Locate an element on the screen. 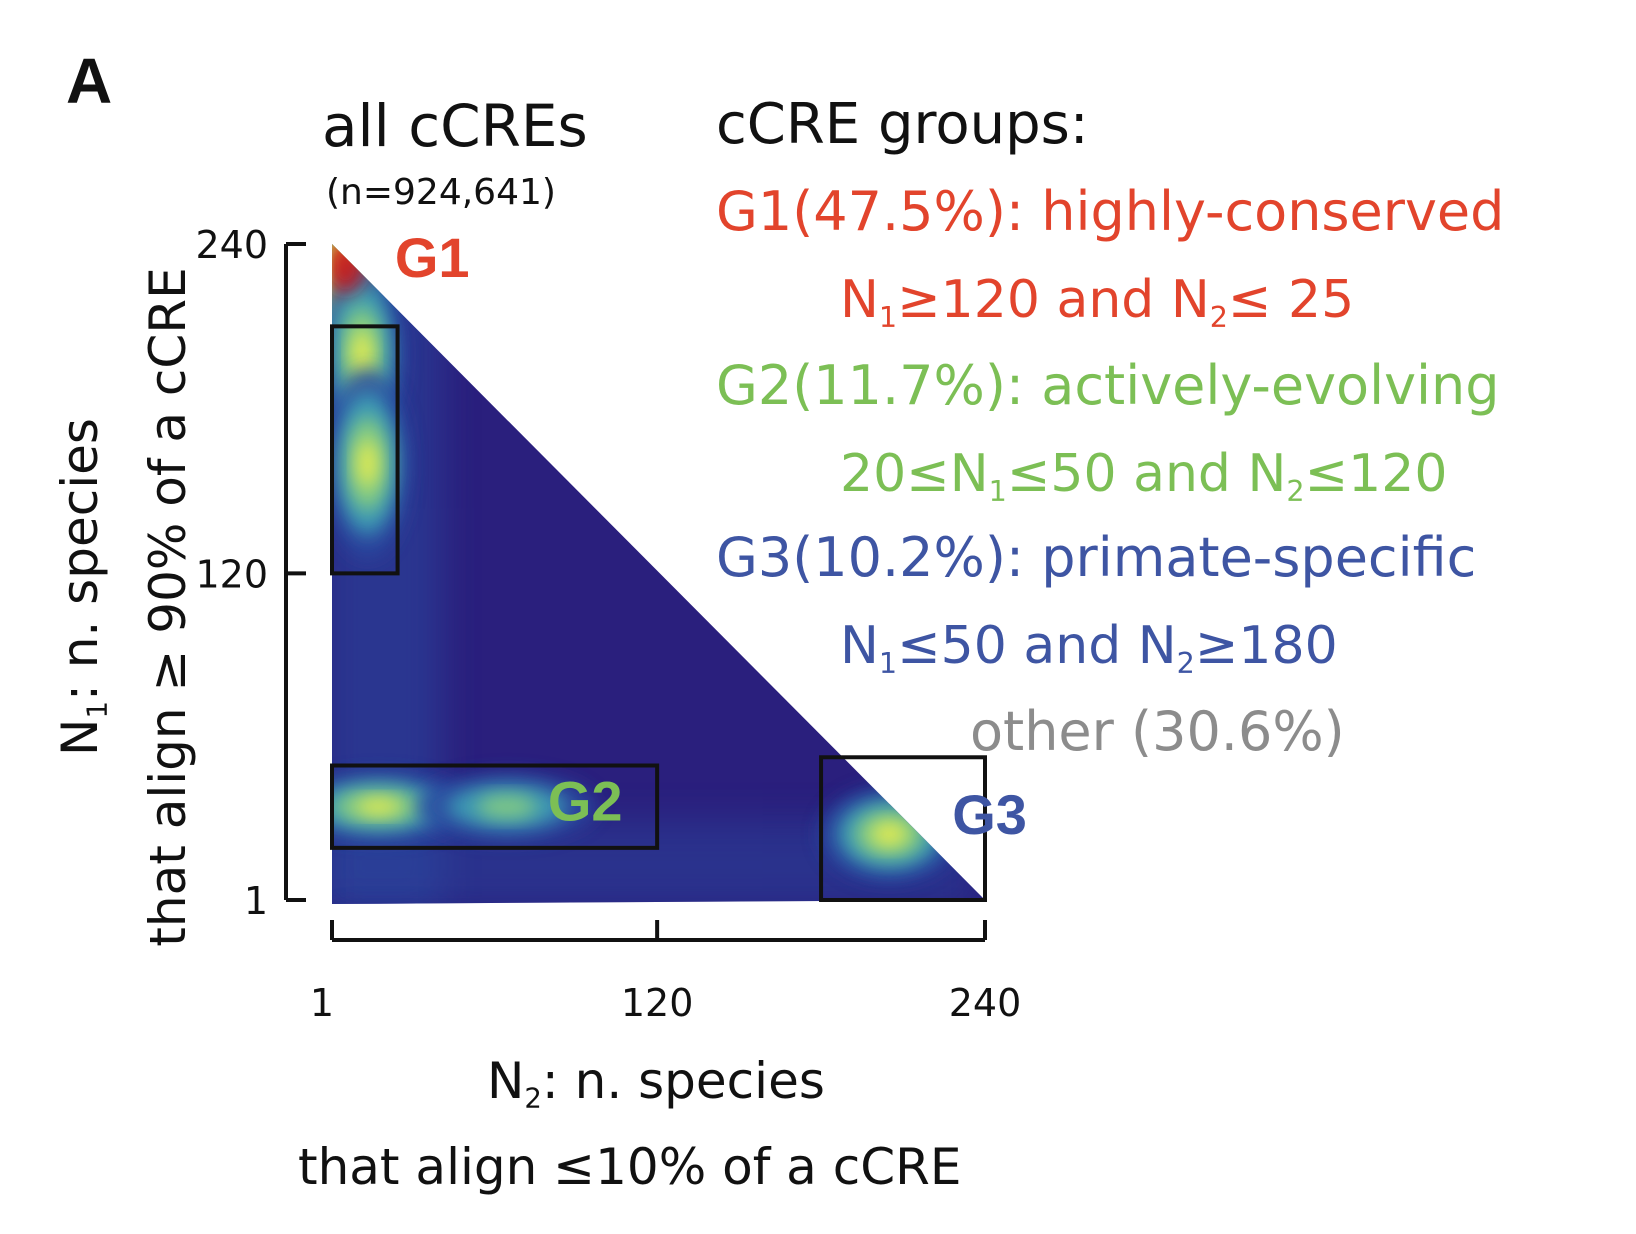  panel-label: A is located at coordinates (89, 81).